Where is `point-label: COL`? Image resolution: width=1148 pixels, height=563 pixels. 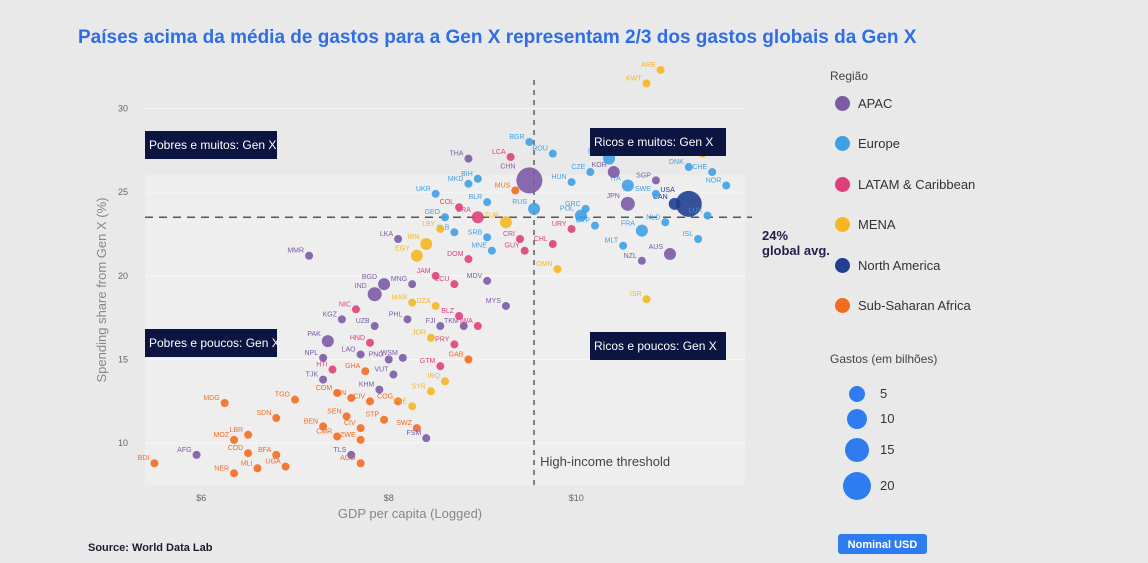
point-label: COL is located at coordinates (447, 202).